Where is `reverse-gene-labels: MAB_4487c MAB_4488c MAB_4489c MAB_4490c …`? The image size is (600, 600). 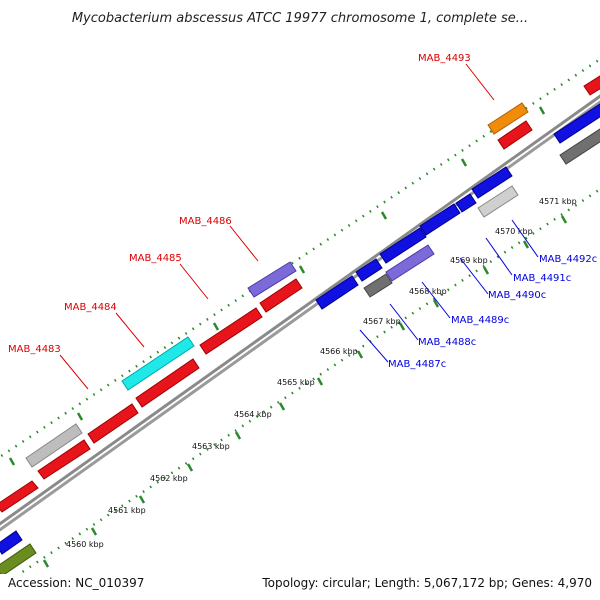 reverse-gene-labels: MAB_4487c MAB_4488c MAB_4489c MAB_4490c … is located at coordinates (492, 312).